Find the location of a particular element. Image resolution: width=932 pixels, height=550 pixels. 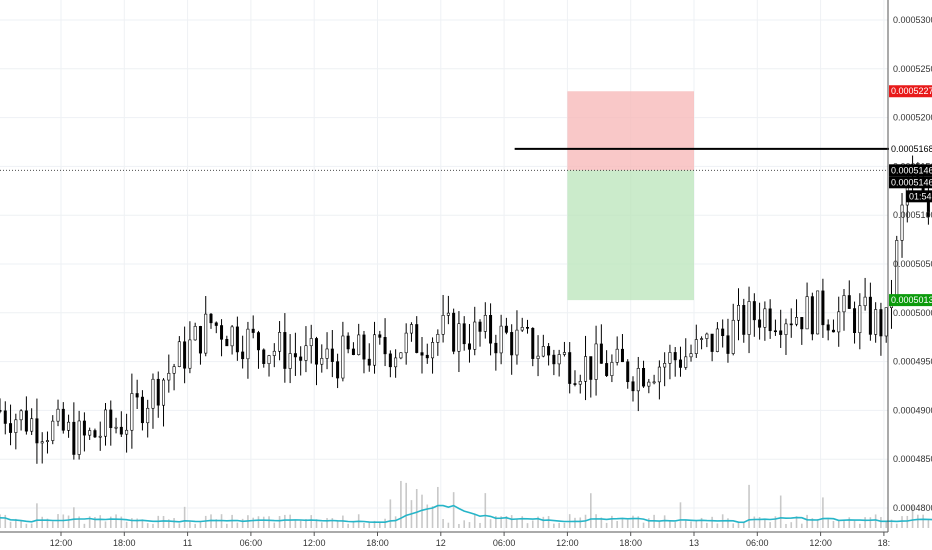

stop-zone is located at coordinates (630, 235).